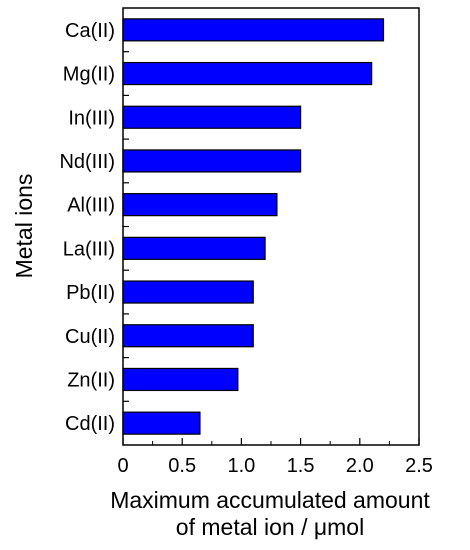  Describe the element at coordinates (212, 161) in the screenshot. I see `bar-nd-iii` at that location.